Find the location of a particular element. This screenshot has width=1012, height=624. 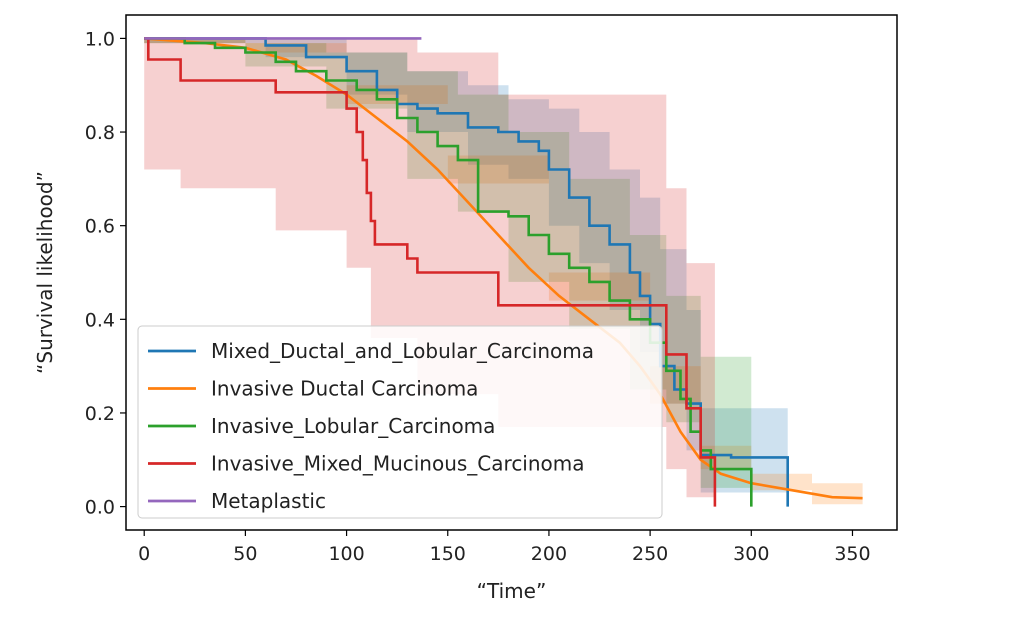

legend-label-0: Mixed_Ductal_and_Lobular_Carcinoma is located at coordinates (402, 351).